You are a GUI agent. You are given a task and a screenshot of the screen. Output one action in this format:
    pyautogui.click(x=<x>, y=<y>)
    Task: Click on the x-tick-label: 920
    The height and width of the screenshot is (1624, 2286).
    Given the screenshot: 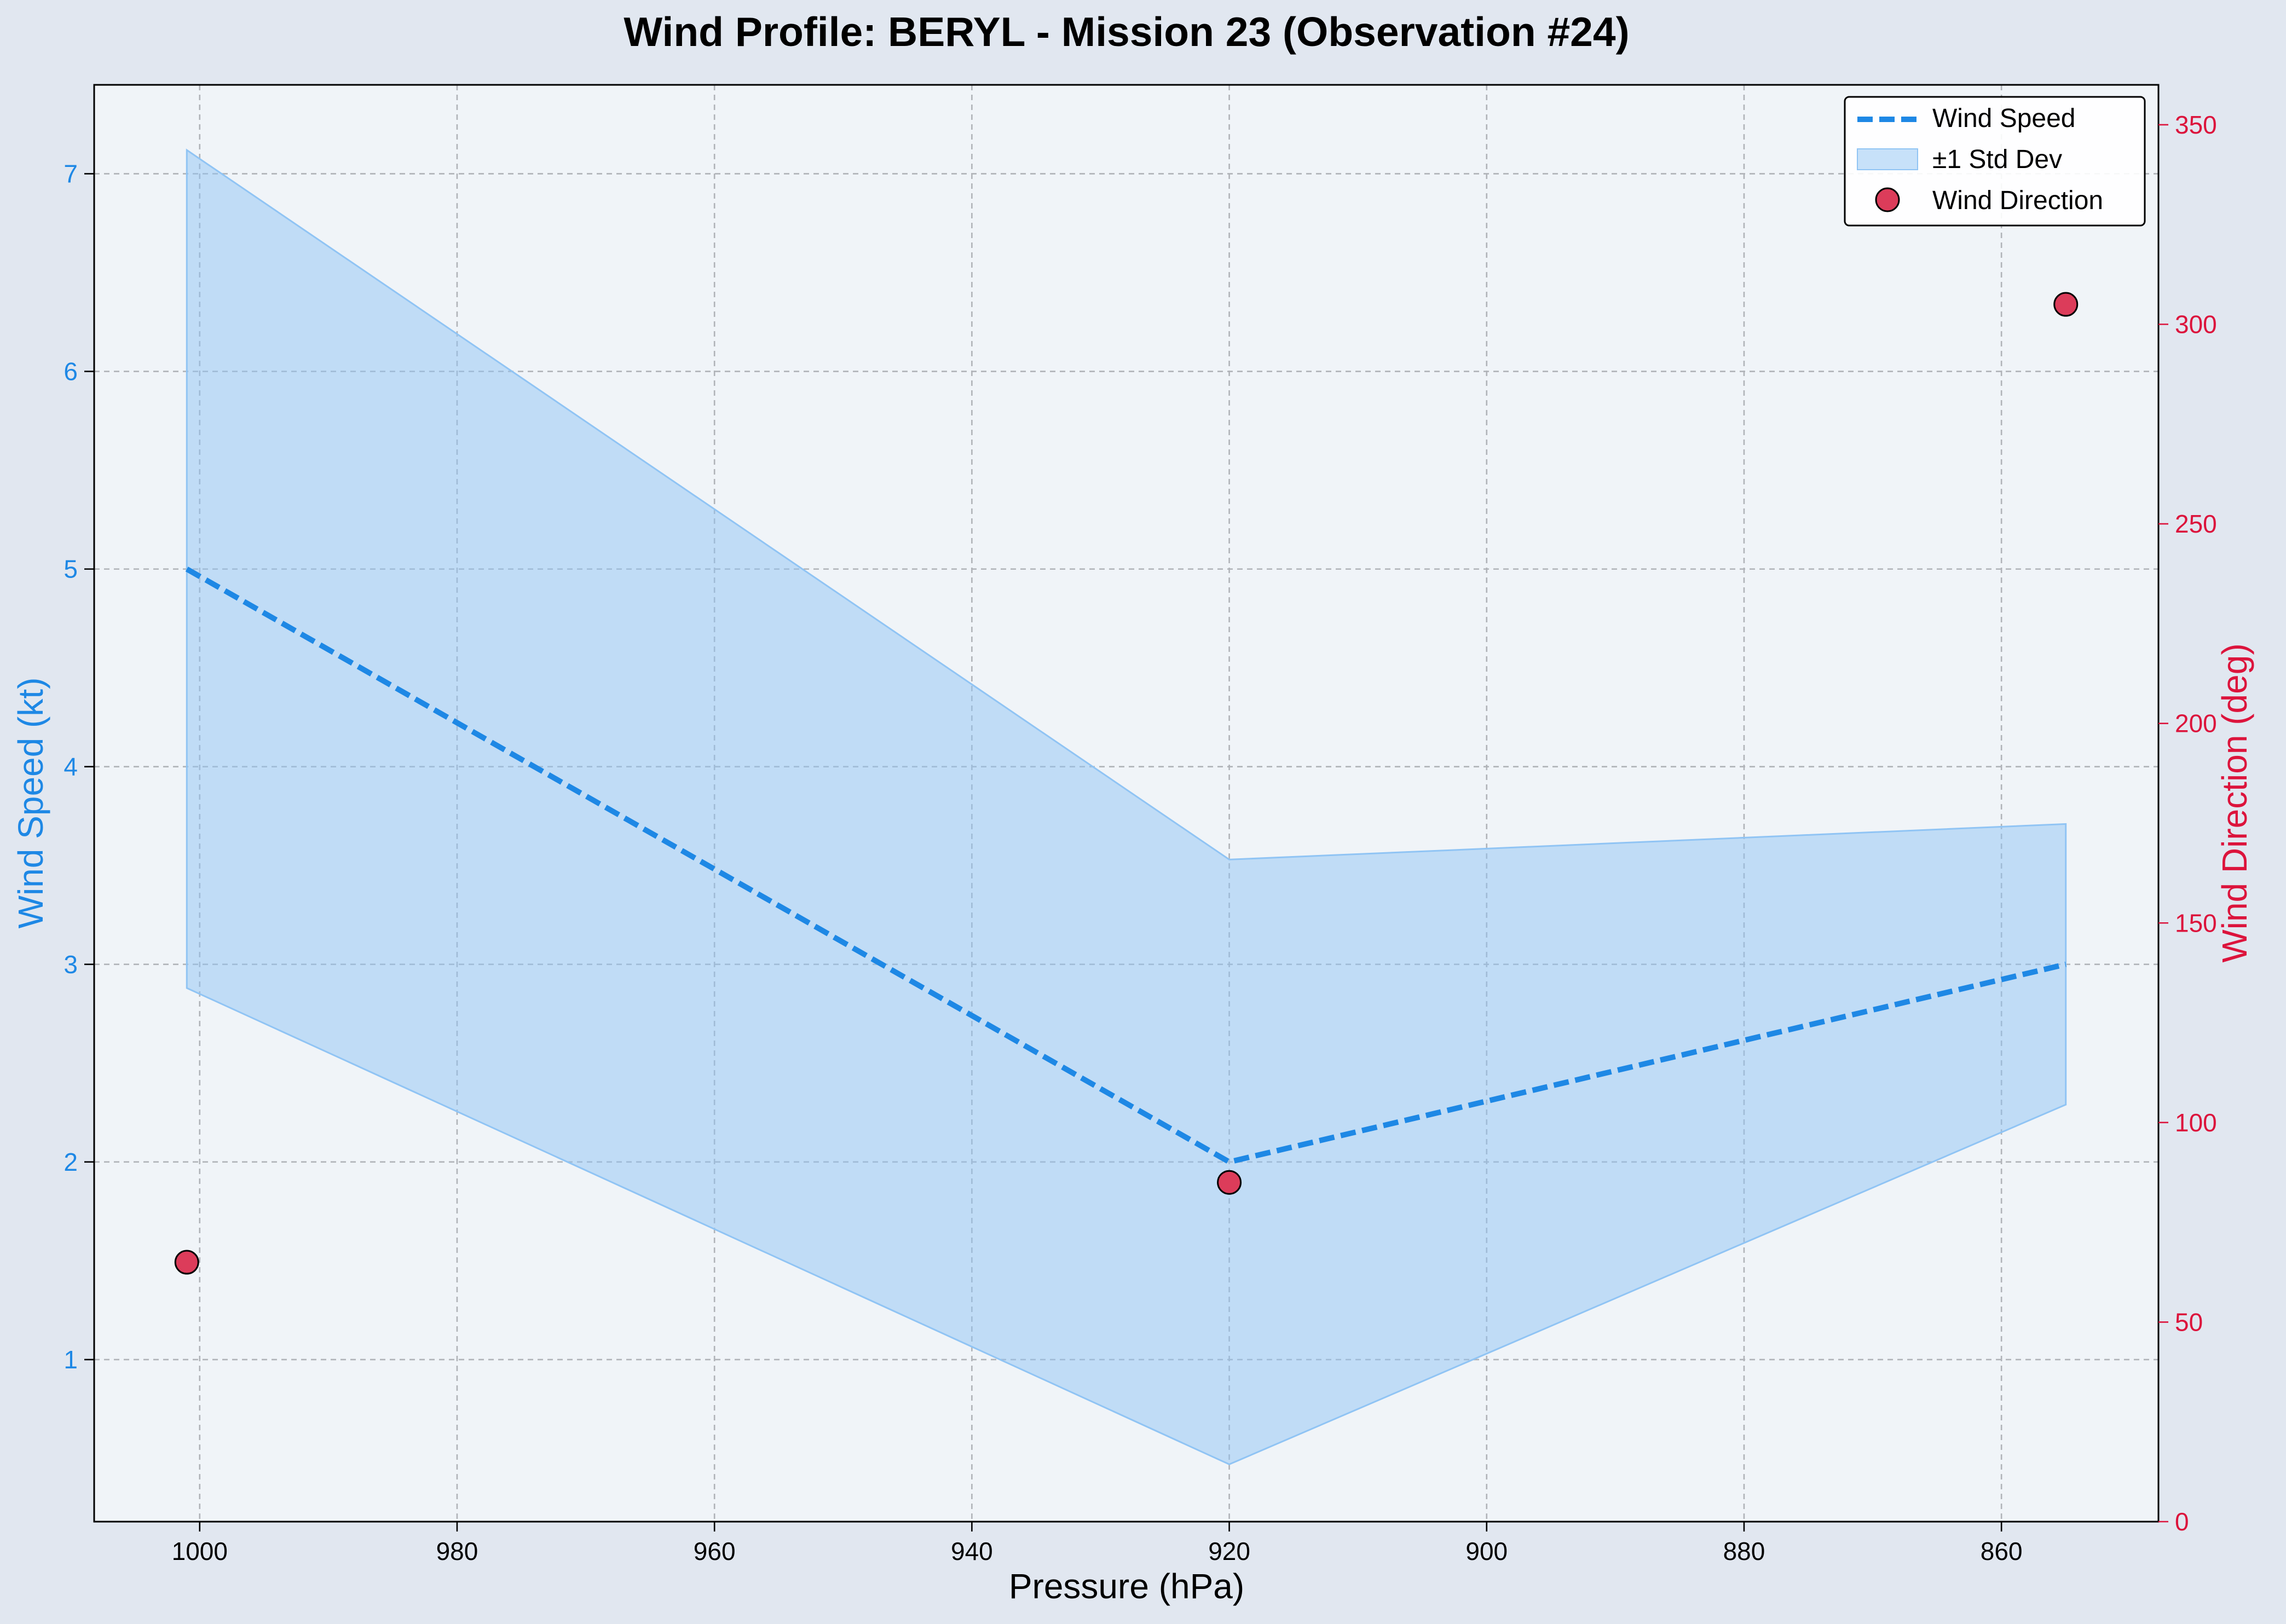 What is the action you would take?
    pyautogui.click(x=1229, y=1551)
    